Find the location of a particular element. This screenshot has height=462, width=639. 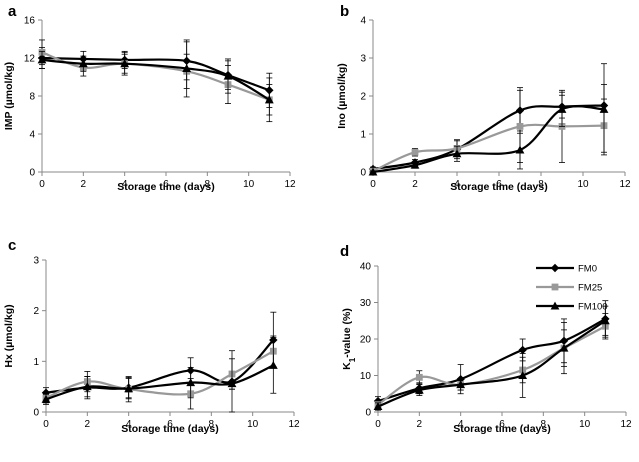

legend-label: FM25 is located at coordinates (590, 288).